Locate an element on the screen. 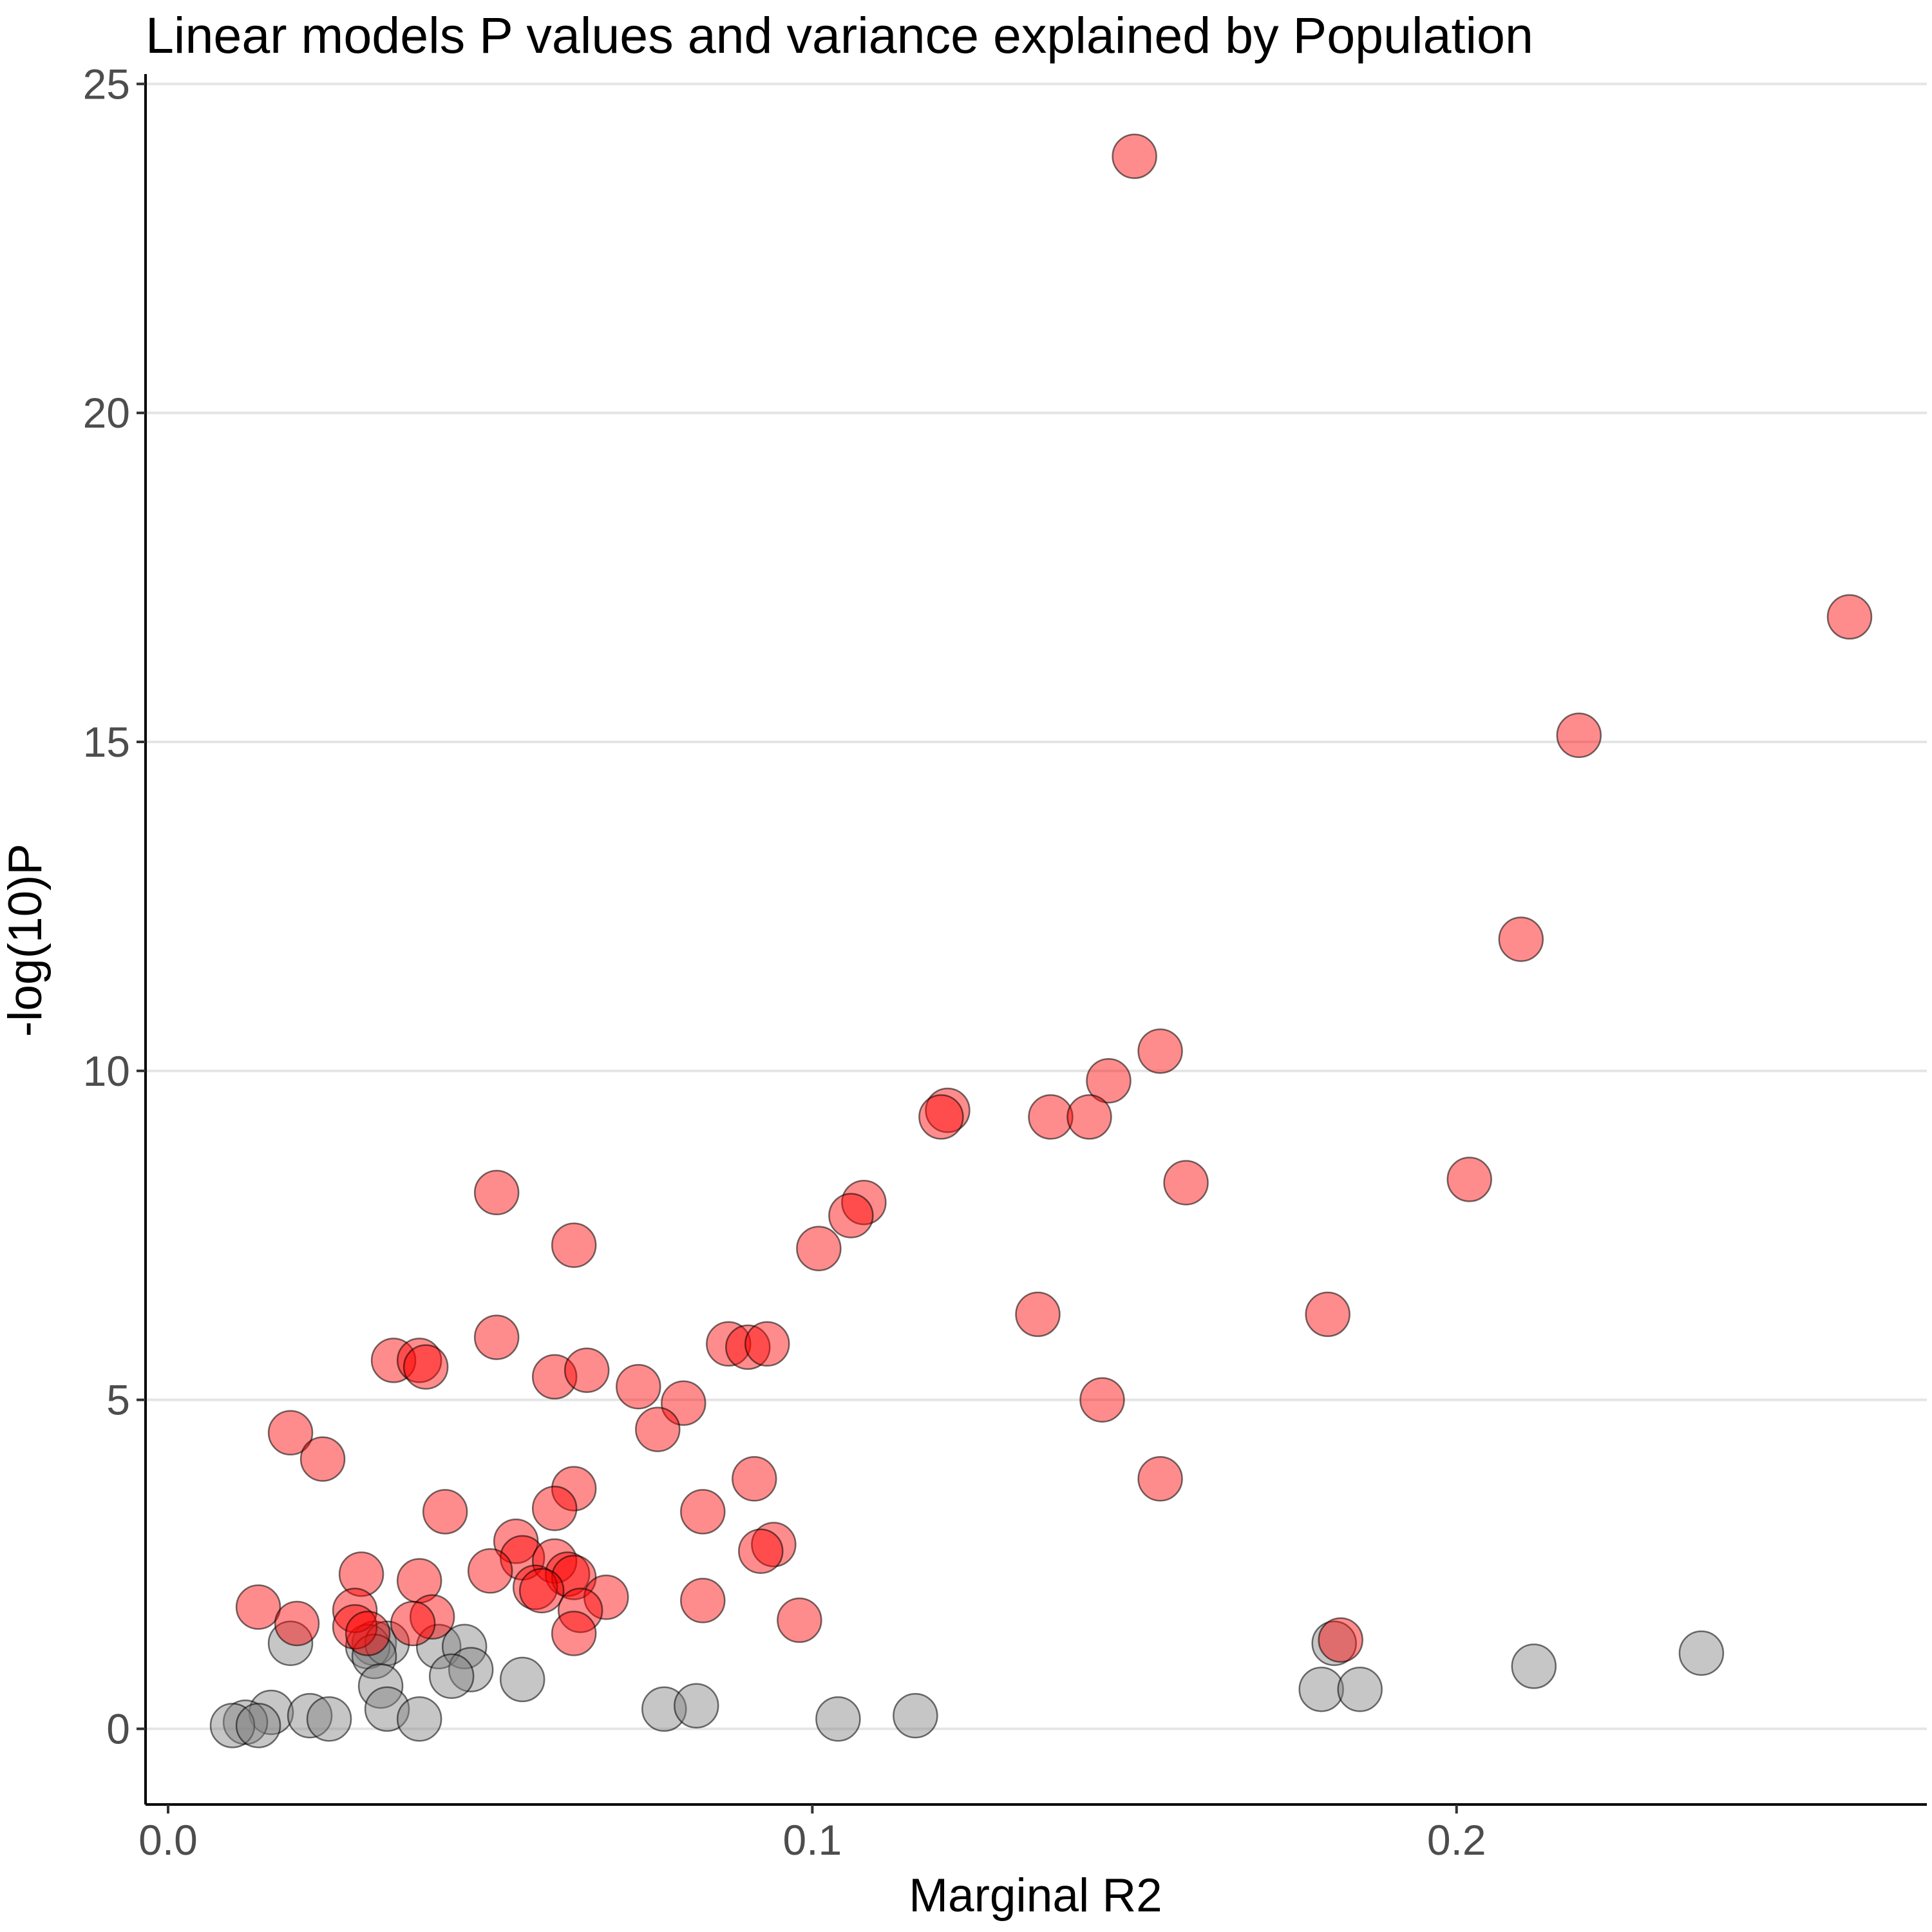  x-axis-title: Marginal R2 is located at coordinates (1035, 1896).